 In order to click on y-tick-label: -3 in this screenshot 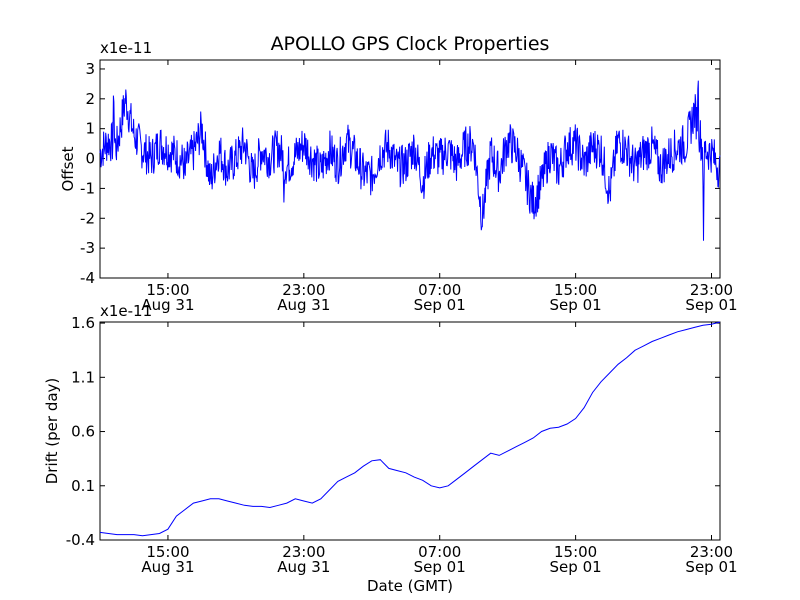, I will do `click(87, 248)`.